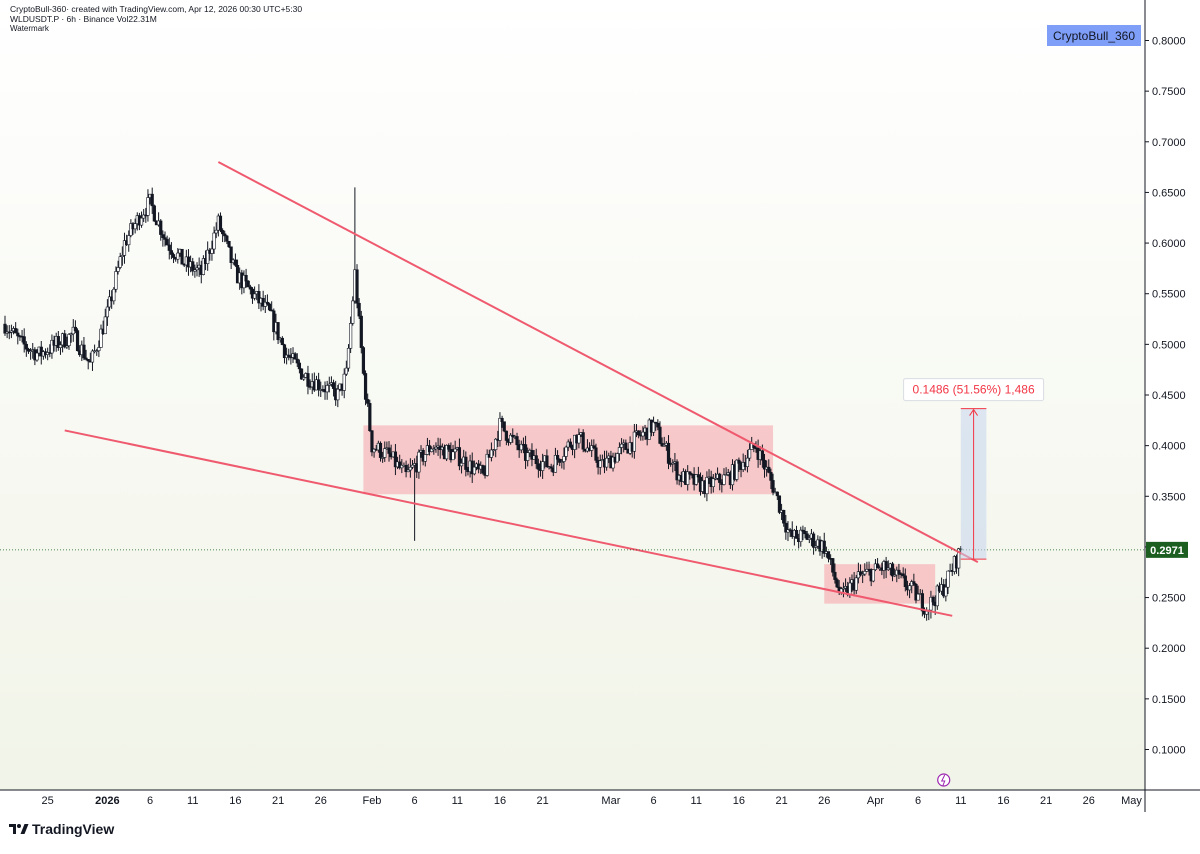 The width and height of the screenshot is (1200, 854). What do you see at coordinates (824, 801) in the screenshot?
I see `time-tick-label: 26` at bounding box center [824, 801].